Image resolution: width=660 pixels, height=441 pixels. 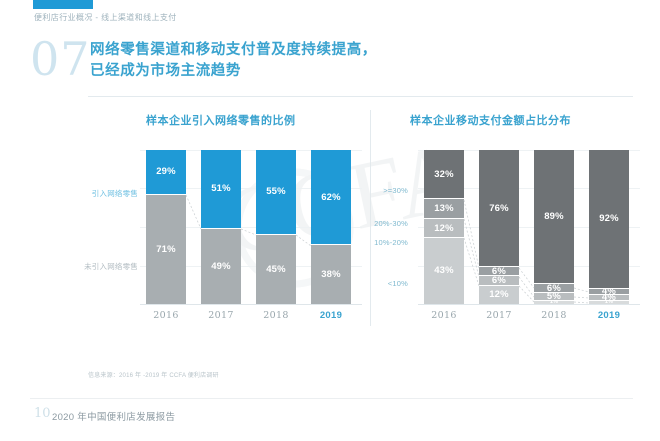 What do you see at coordinates (251, 304) in the screenshot?
I see `x-axis-line-left` at bounding box center [251, 304].